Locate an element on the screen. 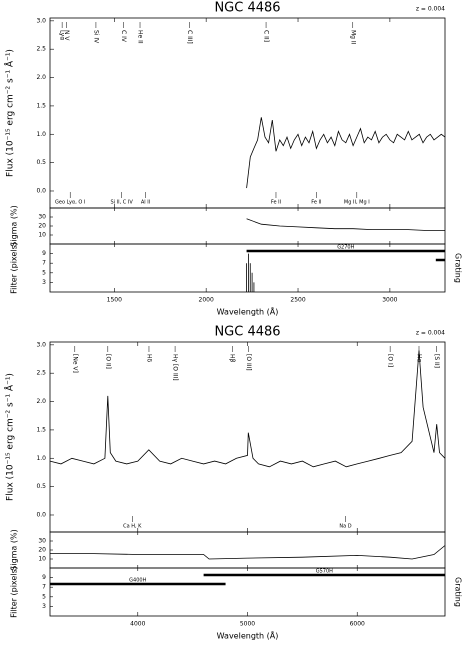  grating-name: G270H is located at coordinates (345, 248).